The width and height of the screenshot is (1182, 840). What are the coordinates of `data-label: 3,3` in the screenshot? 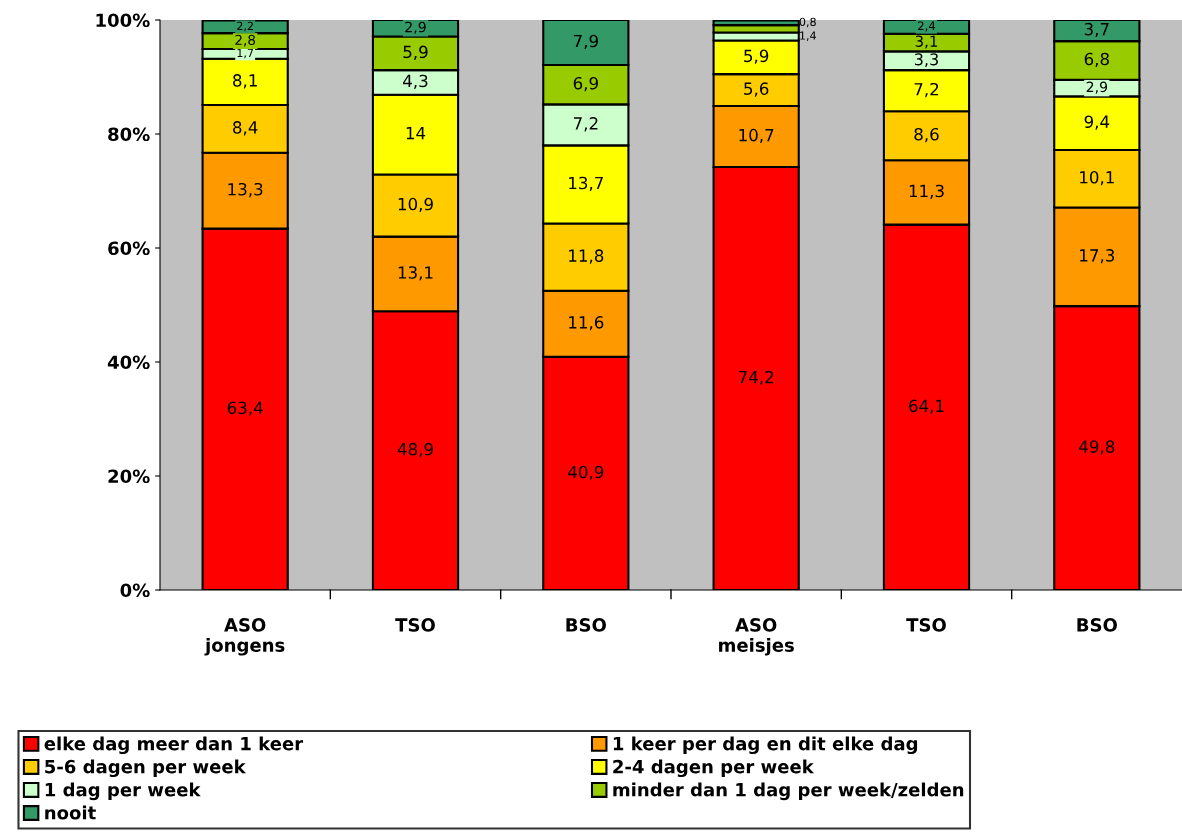 It's located at (926, 60).